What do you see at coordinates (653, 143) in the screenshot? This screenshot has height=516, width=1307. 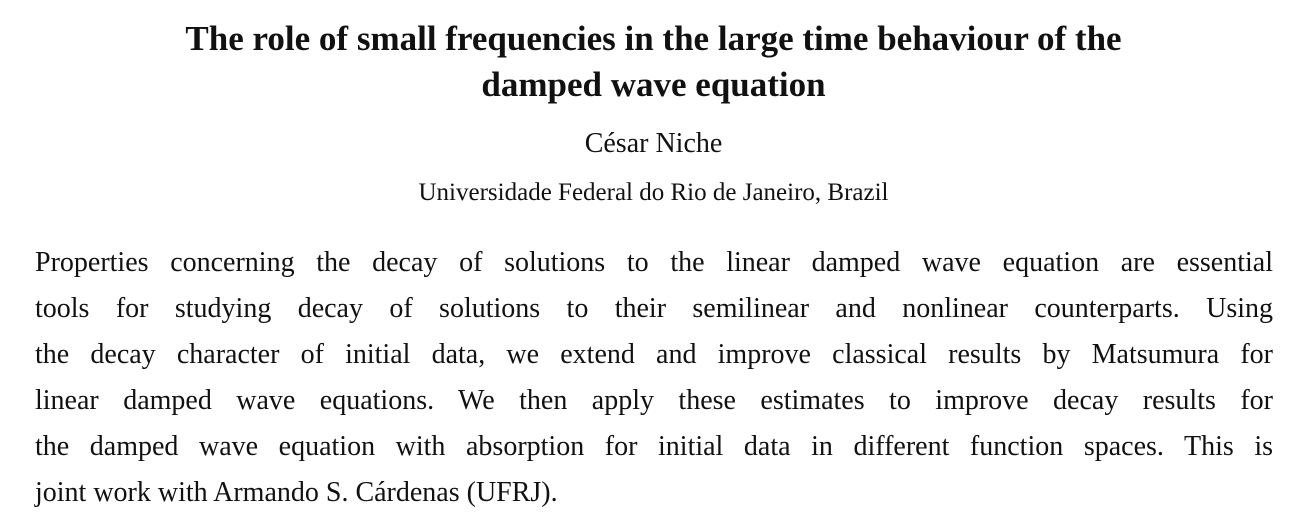 I see `author: César Niche` at bounding box center [653, 143].